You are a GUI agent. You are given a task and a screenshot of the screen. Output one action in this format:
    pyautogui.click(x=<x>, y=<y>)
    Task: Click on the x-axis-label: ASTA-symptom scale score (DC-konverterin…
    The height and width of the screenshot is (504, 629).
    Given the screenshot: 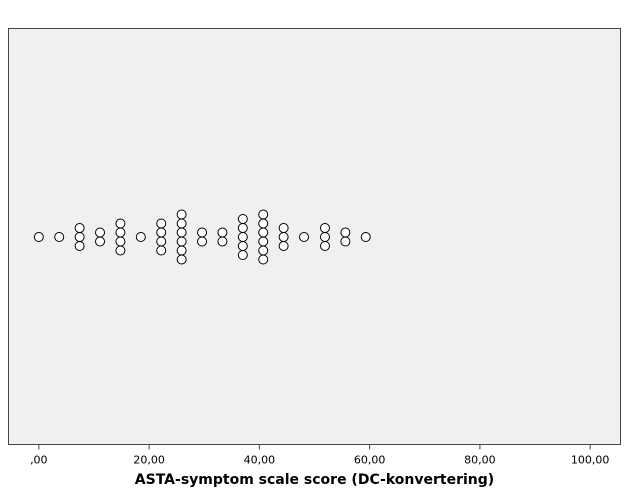 What is the action you would take?
    pyautogui.click(x=314, y=480)
    